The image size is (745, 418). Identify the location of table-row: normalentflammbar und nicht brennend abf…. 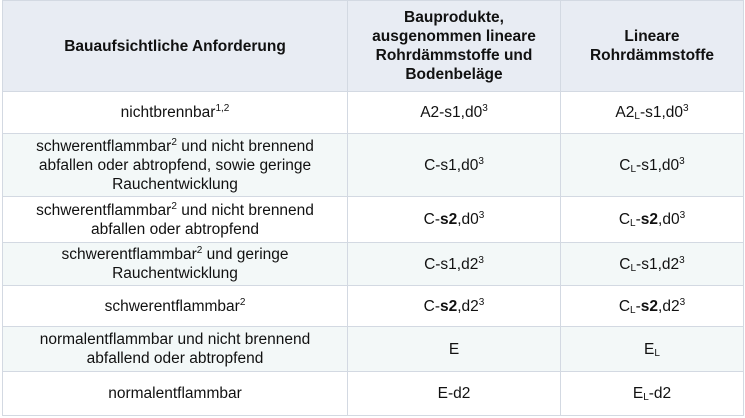
(373, 349).